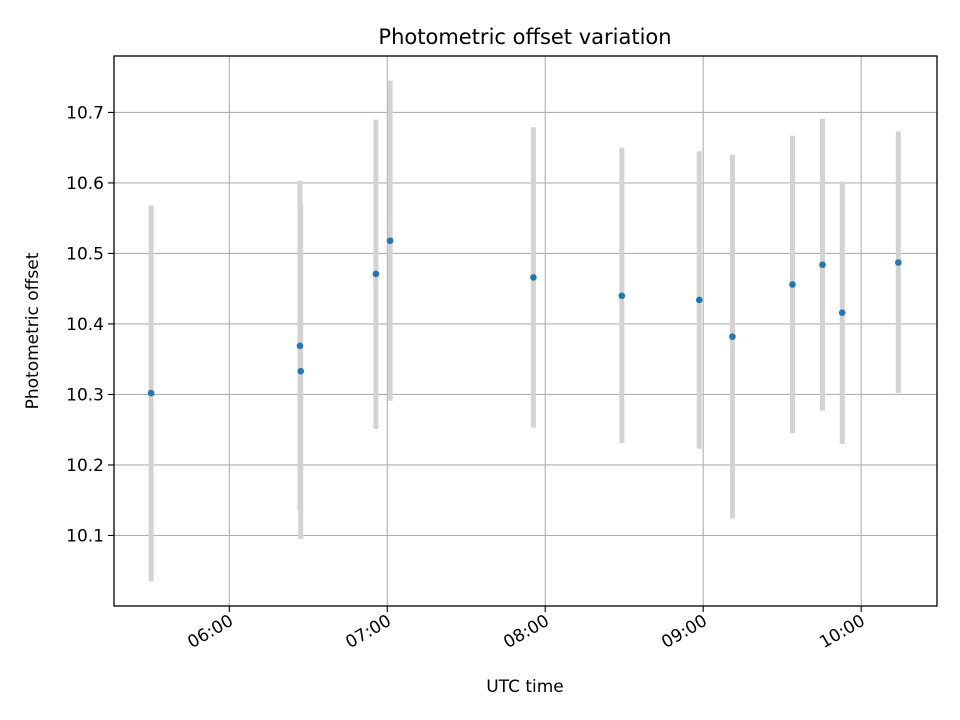 The width and height of the screenshot is (960, 720). I want to click on y-axis-label: Photometric offset, so click(33, 330).